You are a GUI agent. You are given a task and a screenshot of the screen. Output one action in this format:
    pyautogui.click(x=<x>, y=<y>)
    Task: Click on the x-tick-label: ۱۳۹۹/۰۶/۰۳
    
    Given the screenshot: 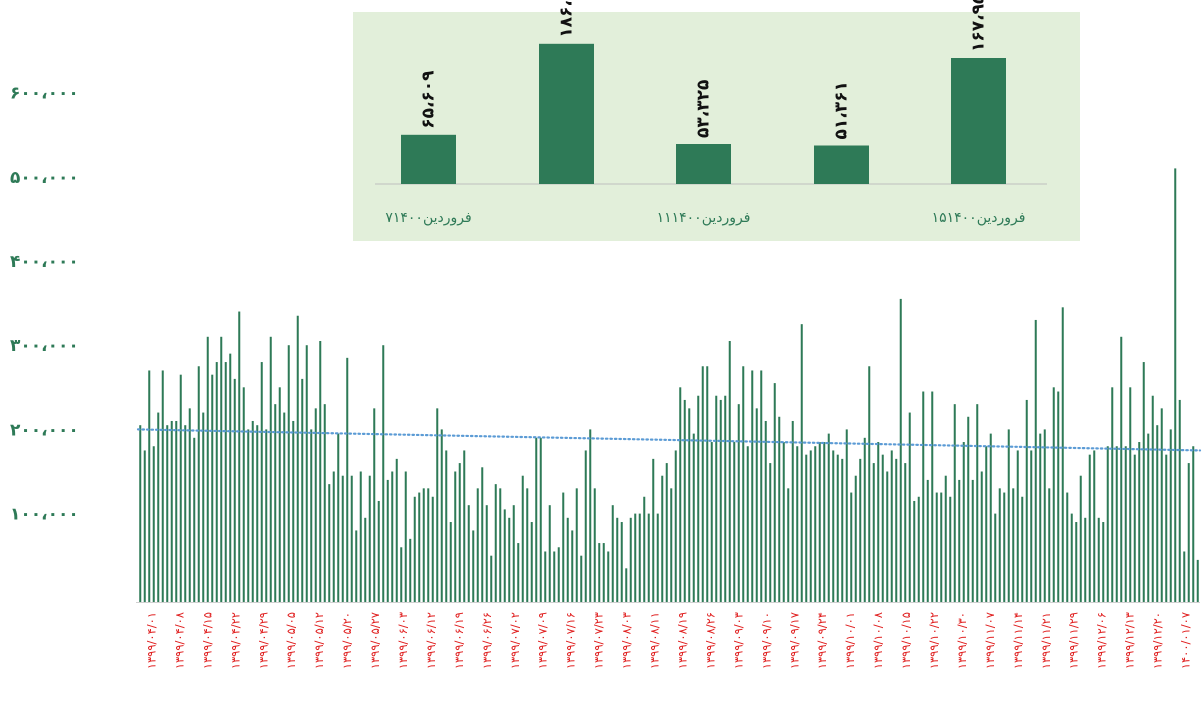 What is the action you would take?
    pyautogui.click(x=403, y=640)
    